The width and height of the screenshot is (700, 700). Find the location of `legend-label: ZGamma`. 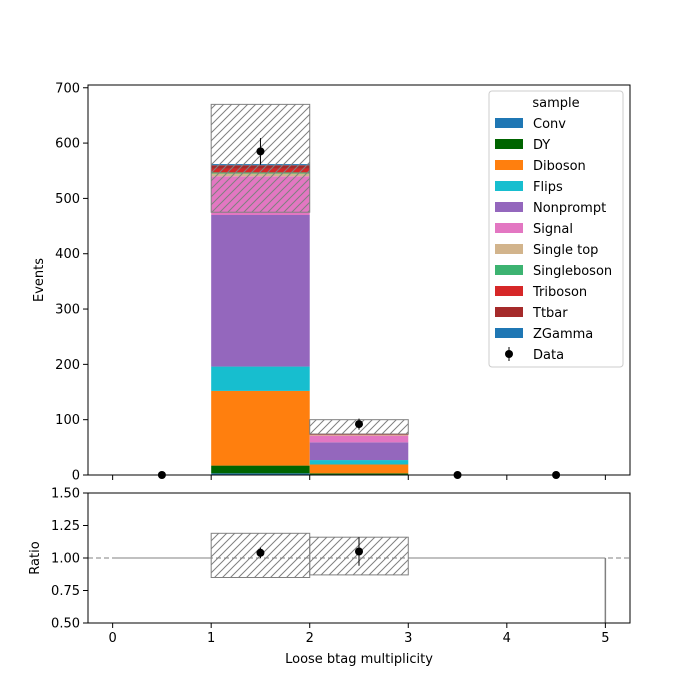

legend-label: ZGamma is located at coordinates (563, 334).